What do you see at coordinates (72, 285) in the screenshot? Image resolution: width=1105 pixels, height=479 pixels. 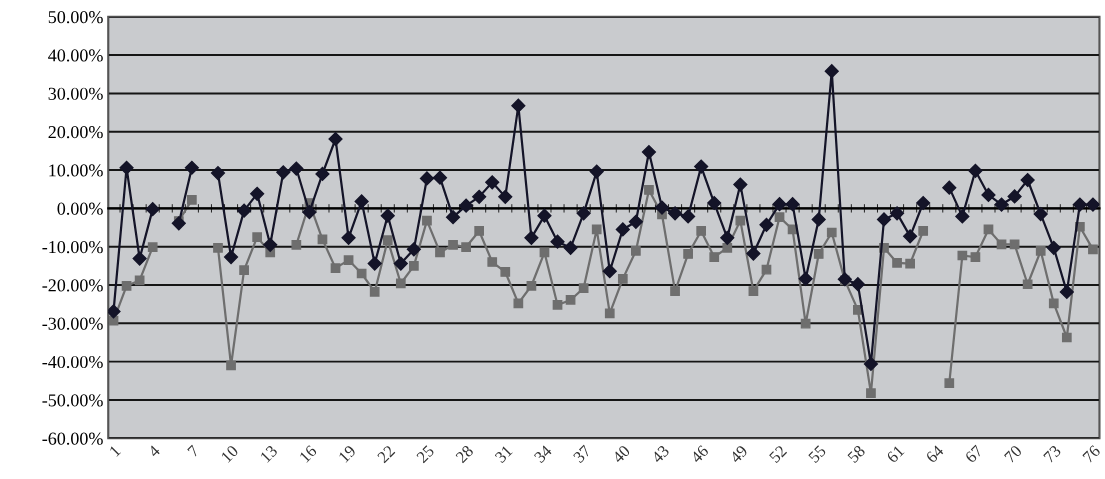 I see `y-tick-label: -20.00%` at bounding box center [72, 285].